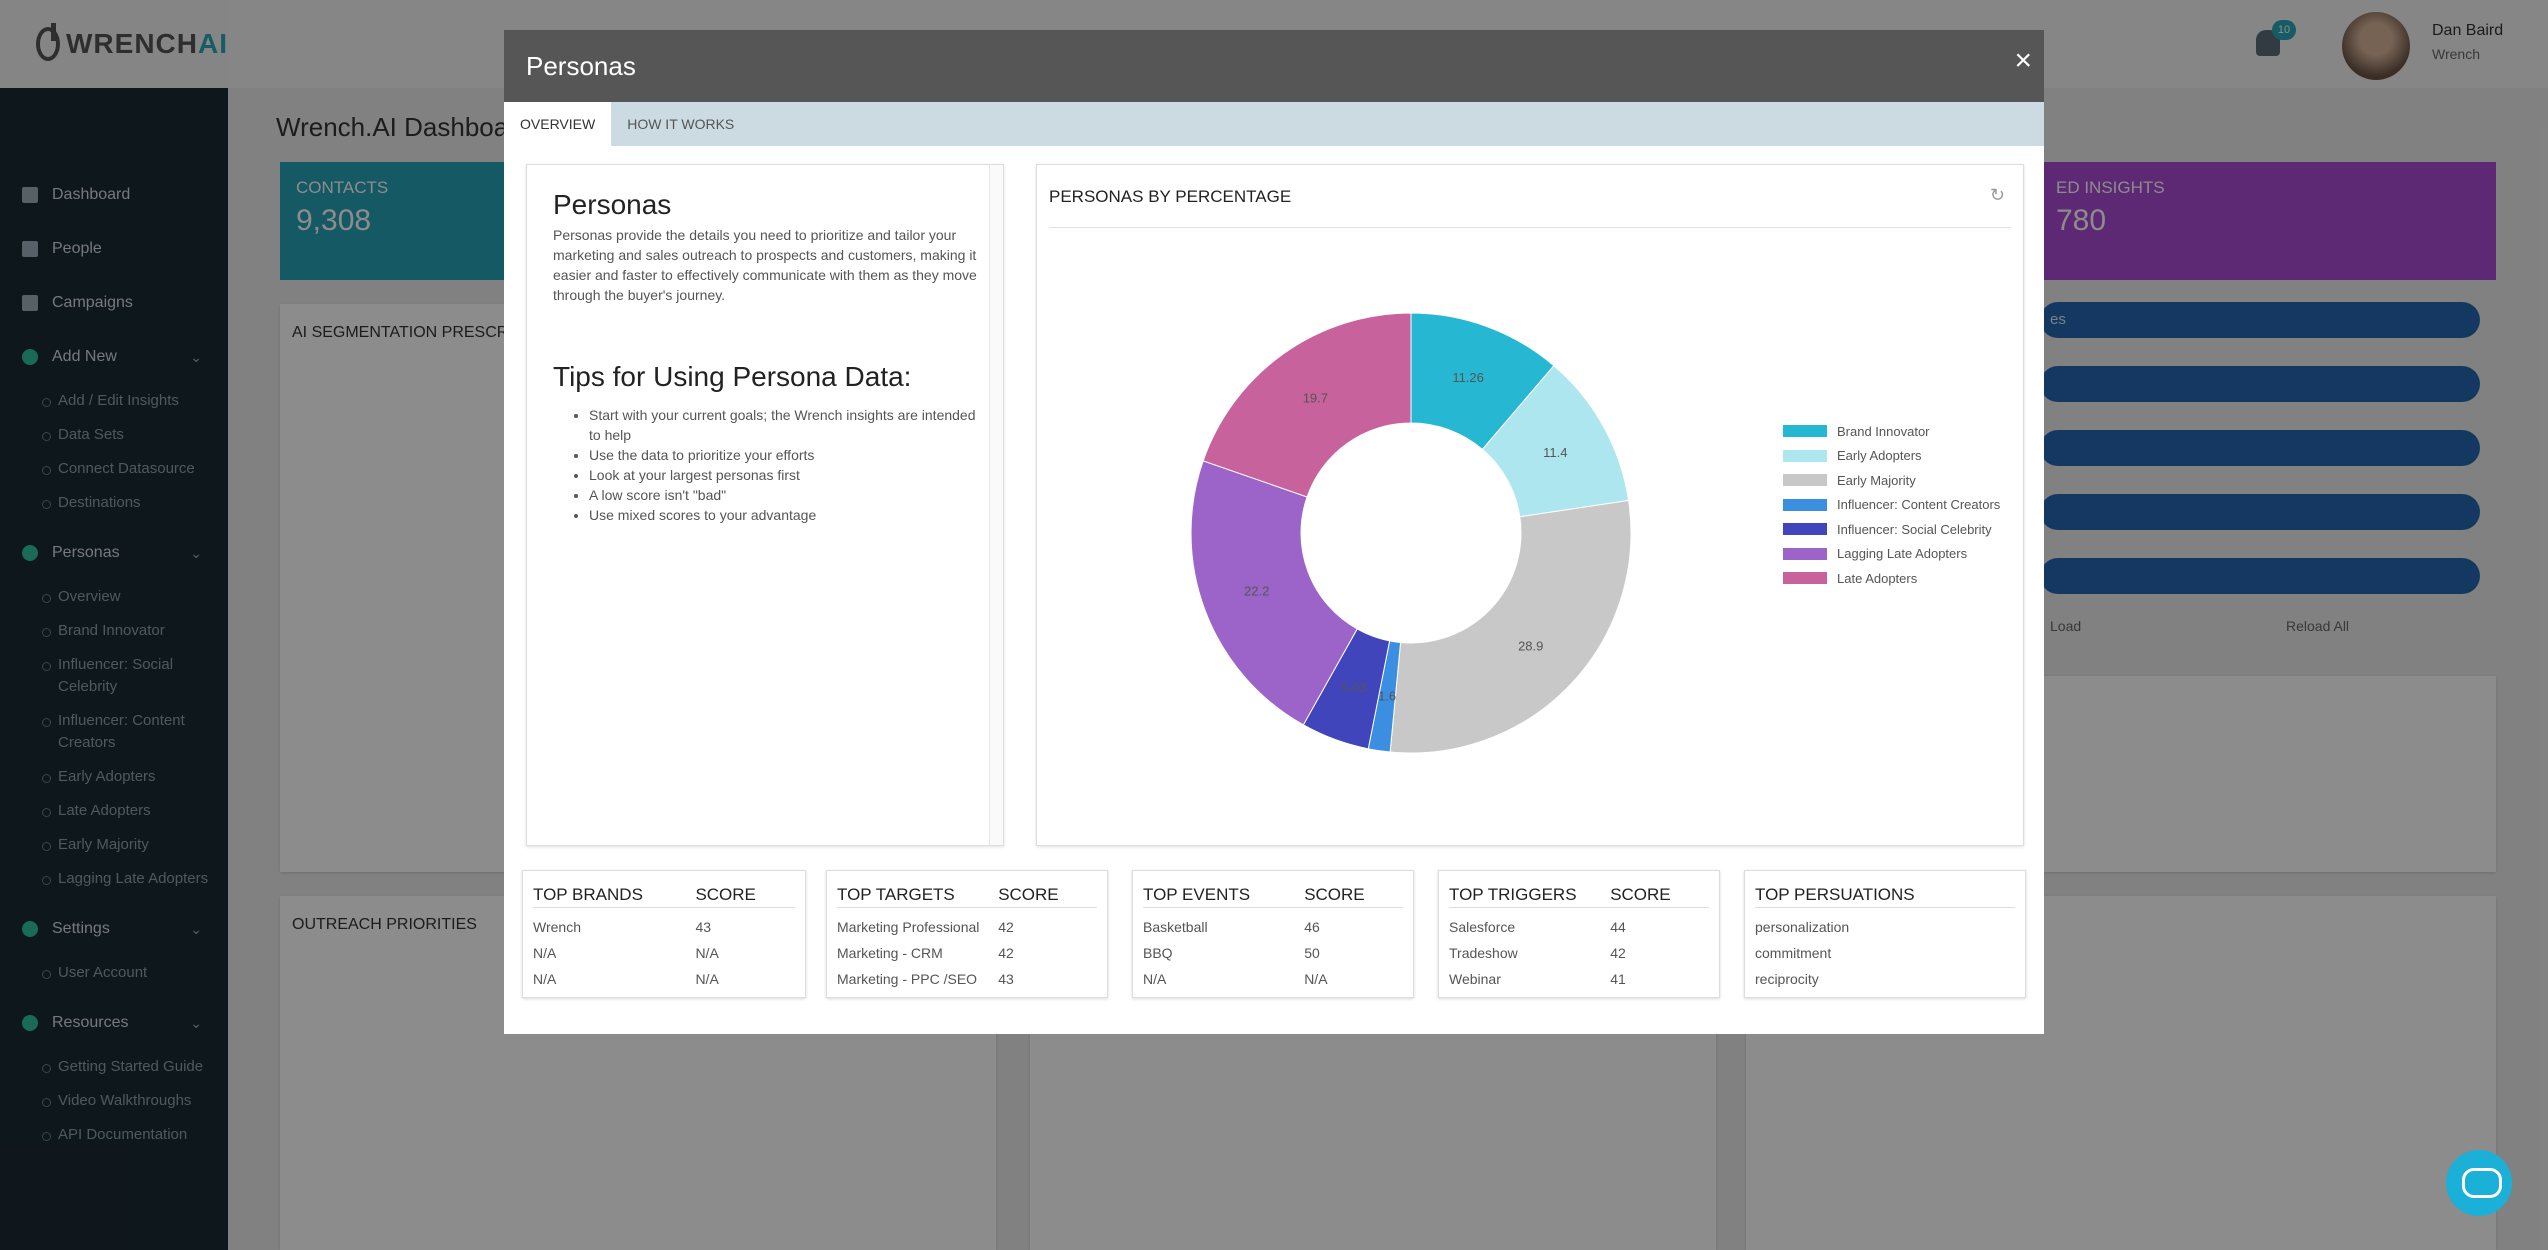  I want to click on tip-item: Use mixed scores to your advantage, so click(783, 515).